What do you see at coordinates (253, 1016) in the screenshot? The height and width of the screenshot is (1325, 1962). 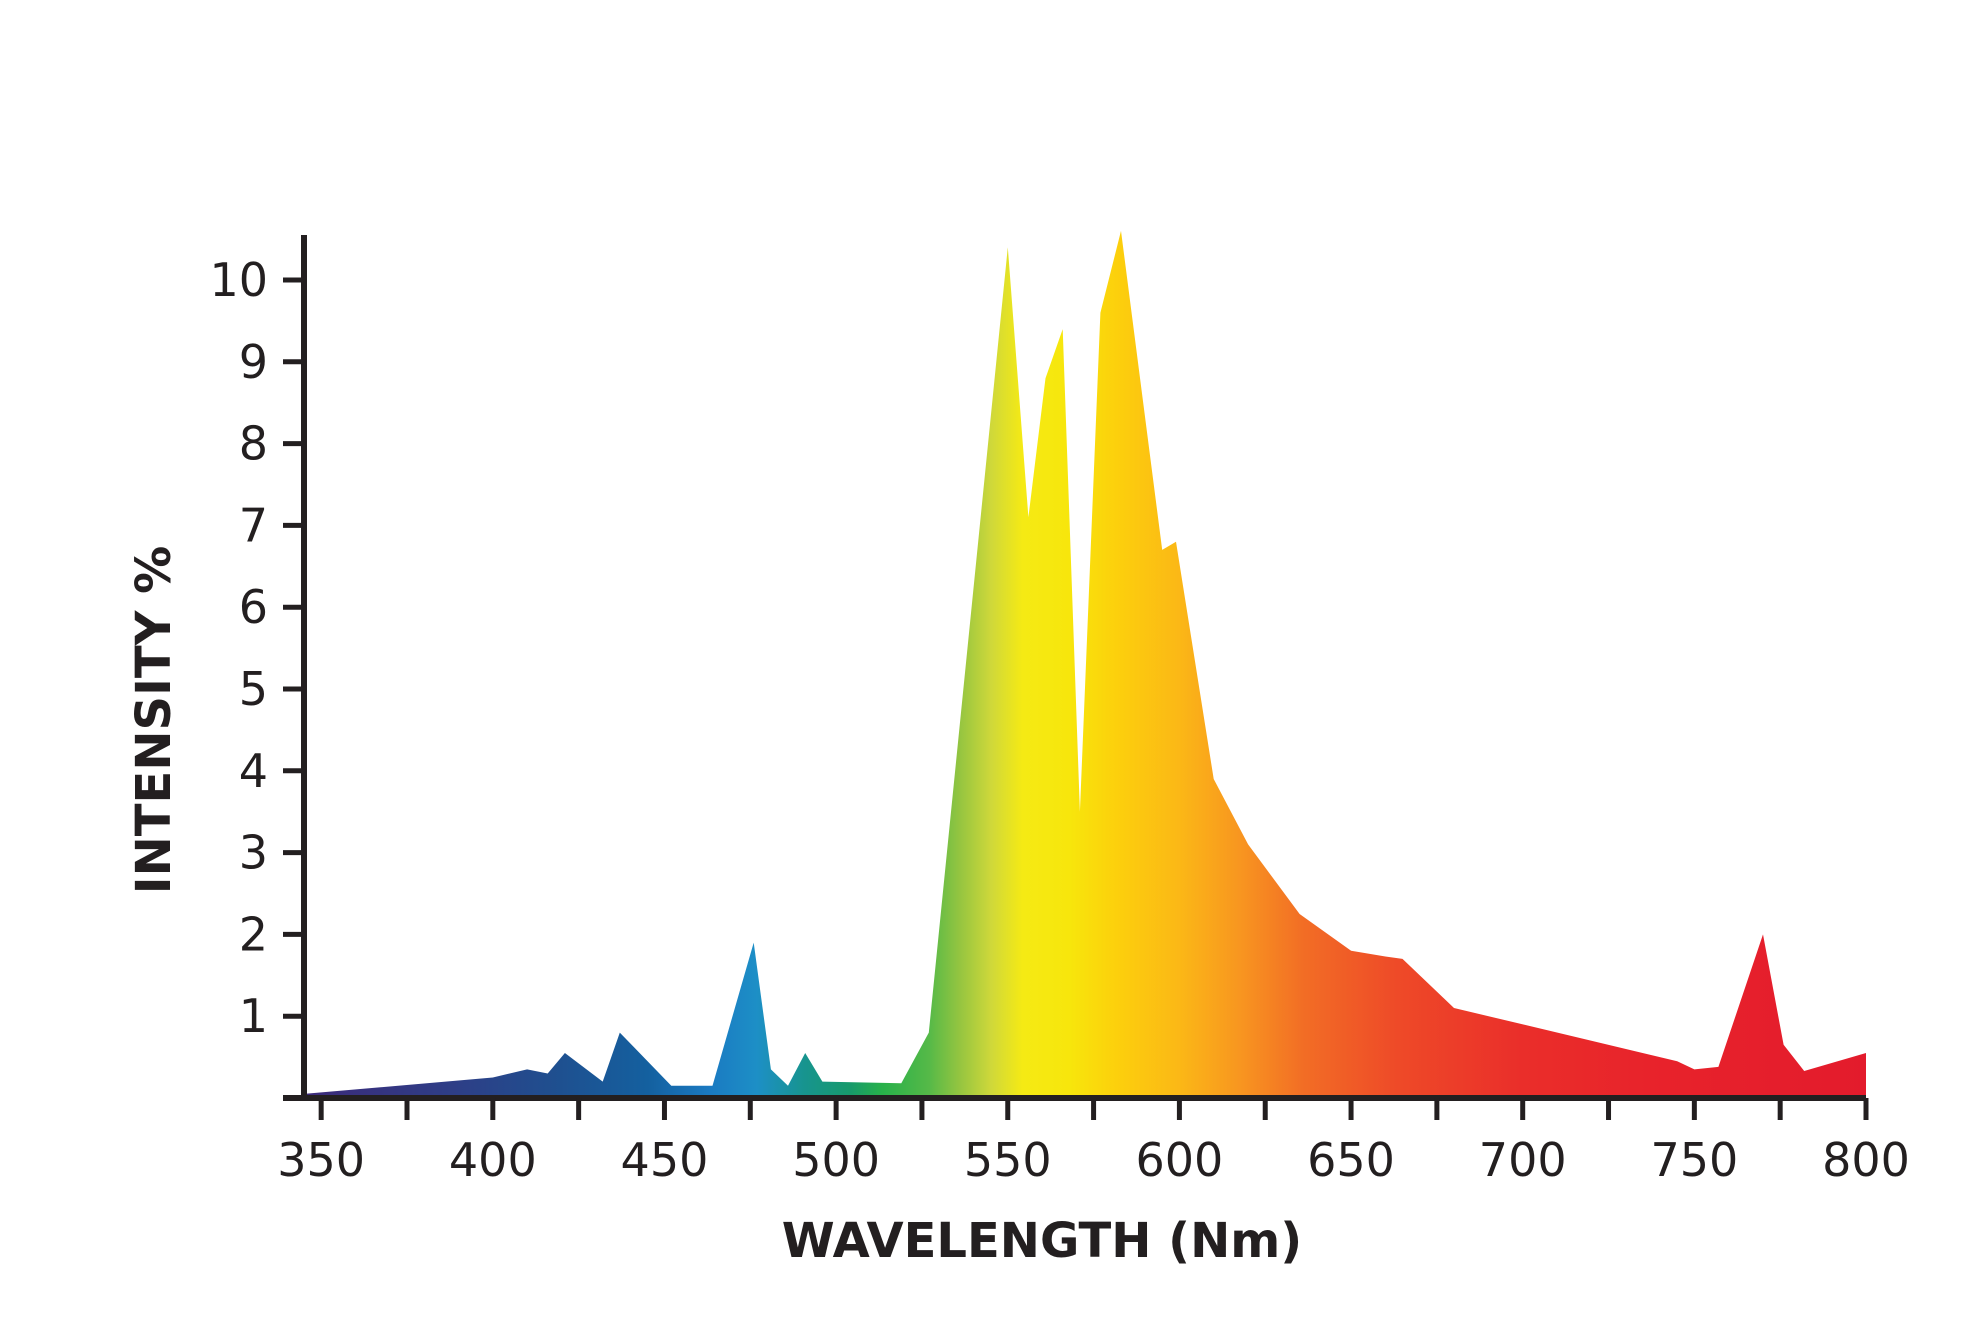 I see `y-tick-label-1: 1` at bounding box center [253, 1016].